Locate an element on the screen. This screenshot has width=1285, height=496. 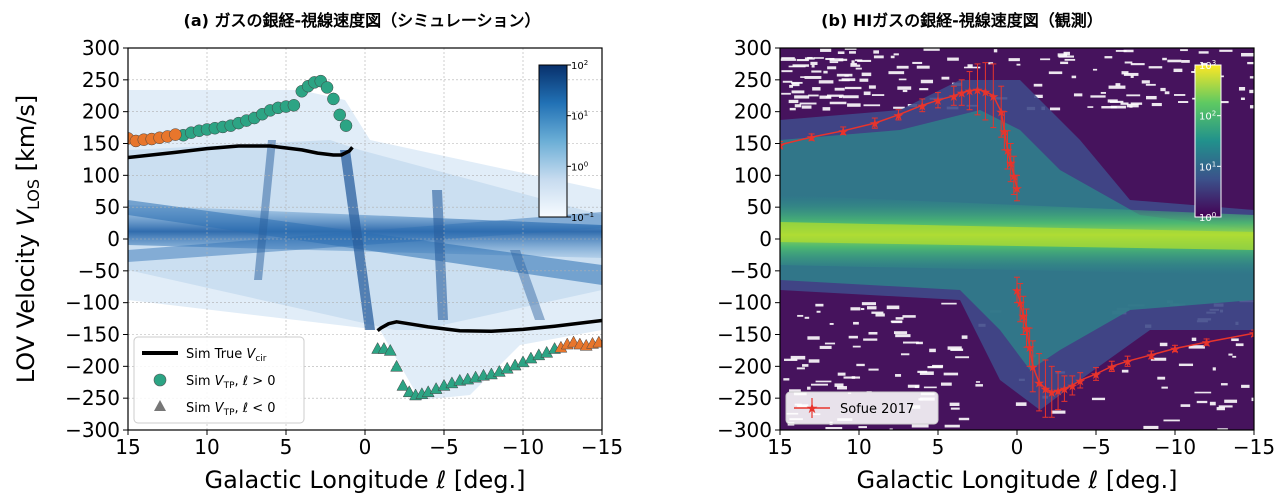
y-tick-label: 250 is located at coordinates (753, 80).